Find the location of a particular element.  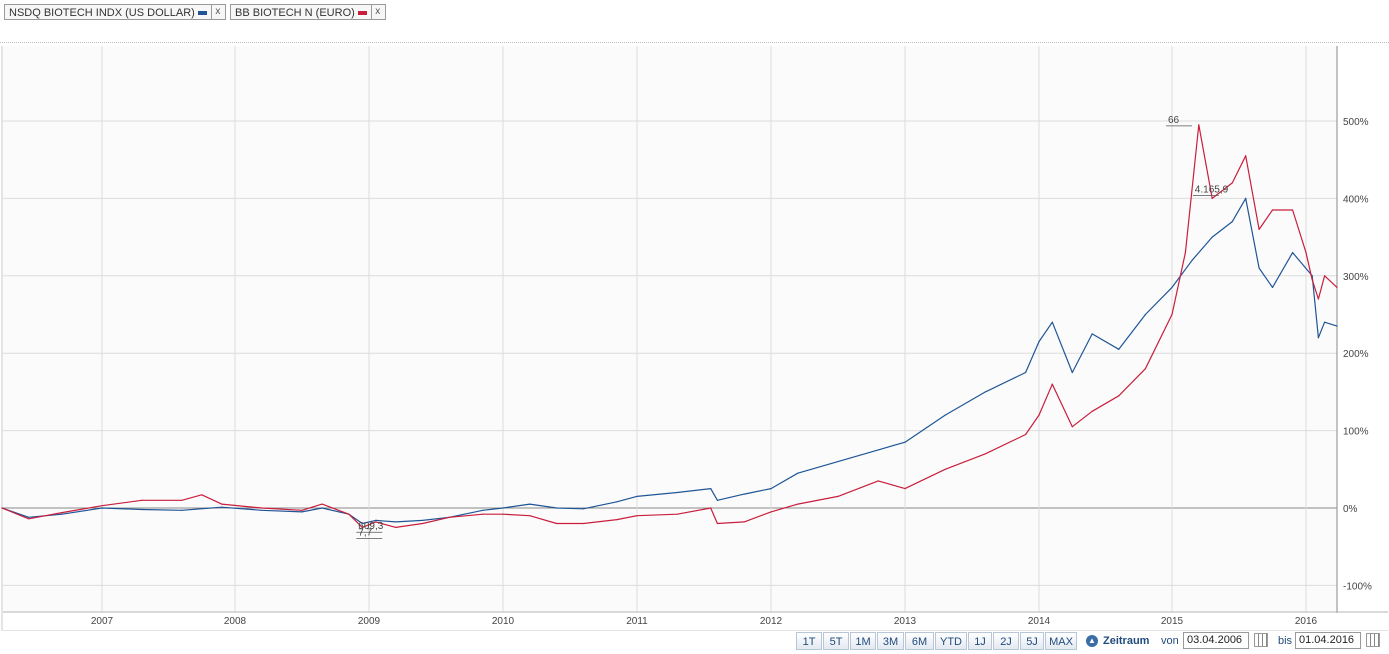

range-button-5t: 5T is located at coordinates (836, 641).